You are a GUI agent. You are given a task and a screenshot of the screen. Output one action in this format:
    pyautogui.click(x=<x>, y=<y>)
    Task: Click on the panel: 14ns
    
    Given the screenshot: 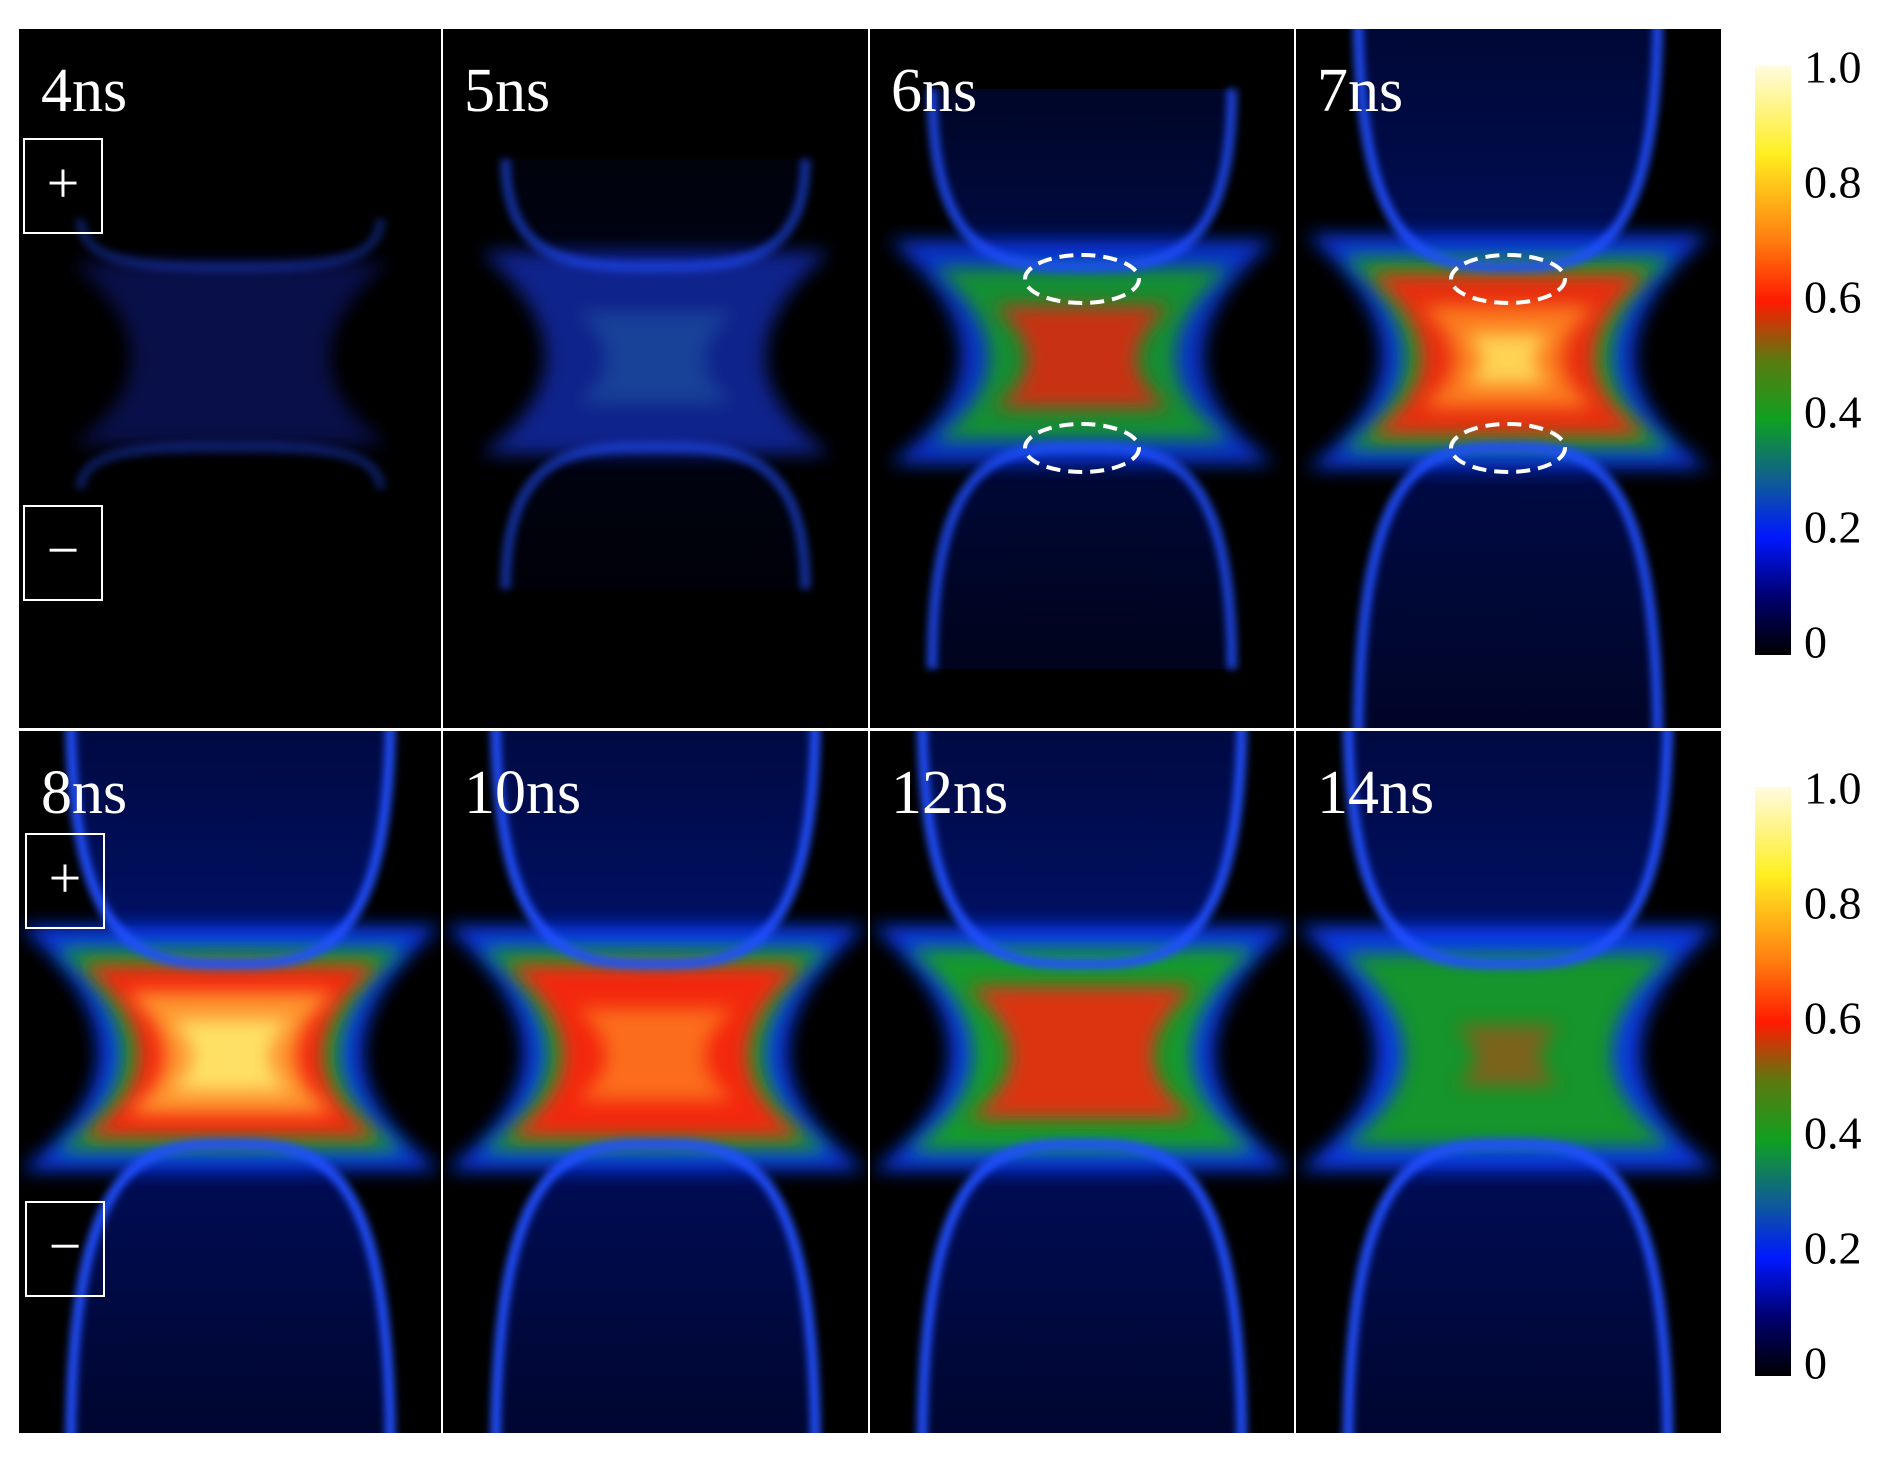 What is the action you would take?
    pyautogui.click(x=1508, y=1082)
    